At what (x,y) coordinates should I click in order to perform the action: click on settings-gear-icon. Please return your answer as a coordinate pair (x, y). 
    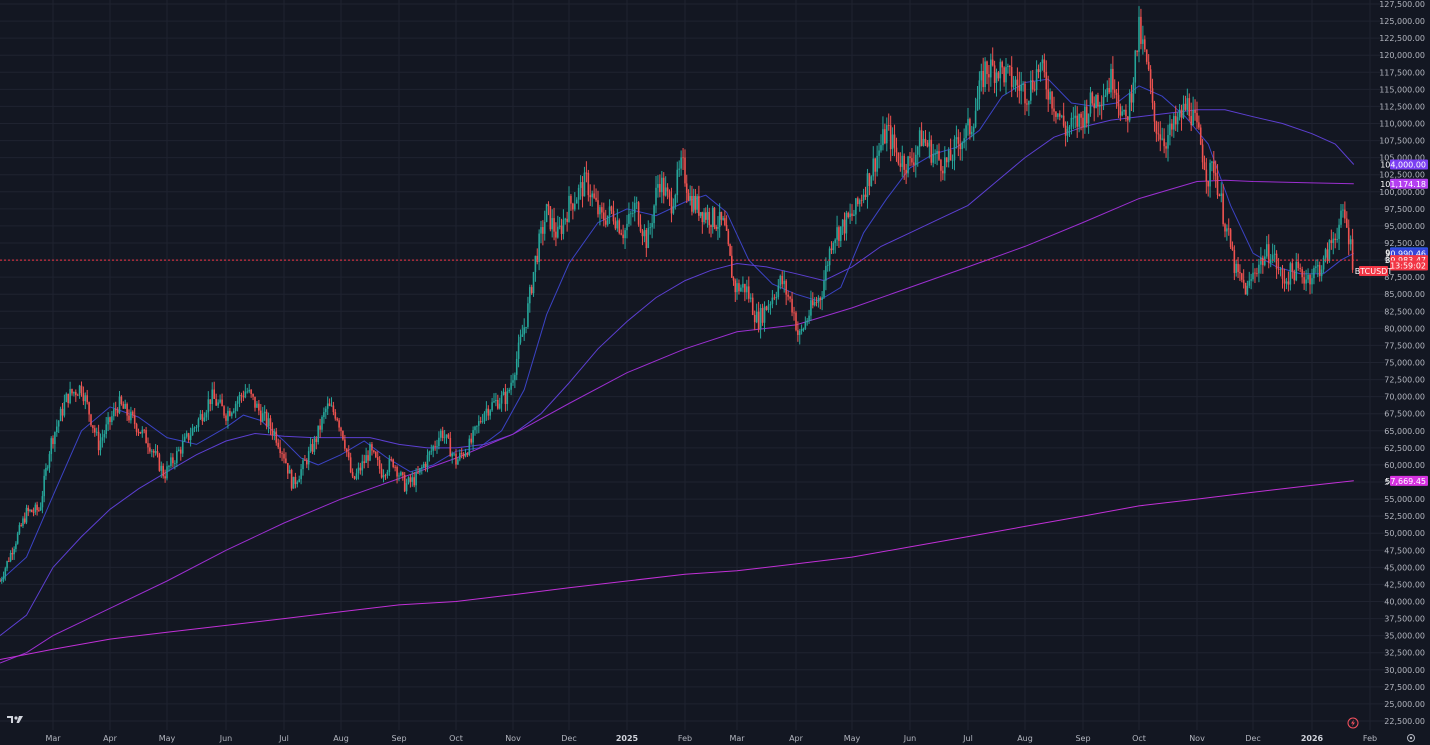
    Looking at the image, I should click on (1411, 738).